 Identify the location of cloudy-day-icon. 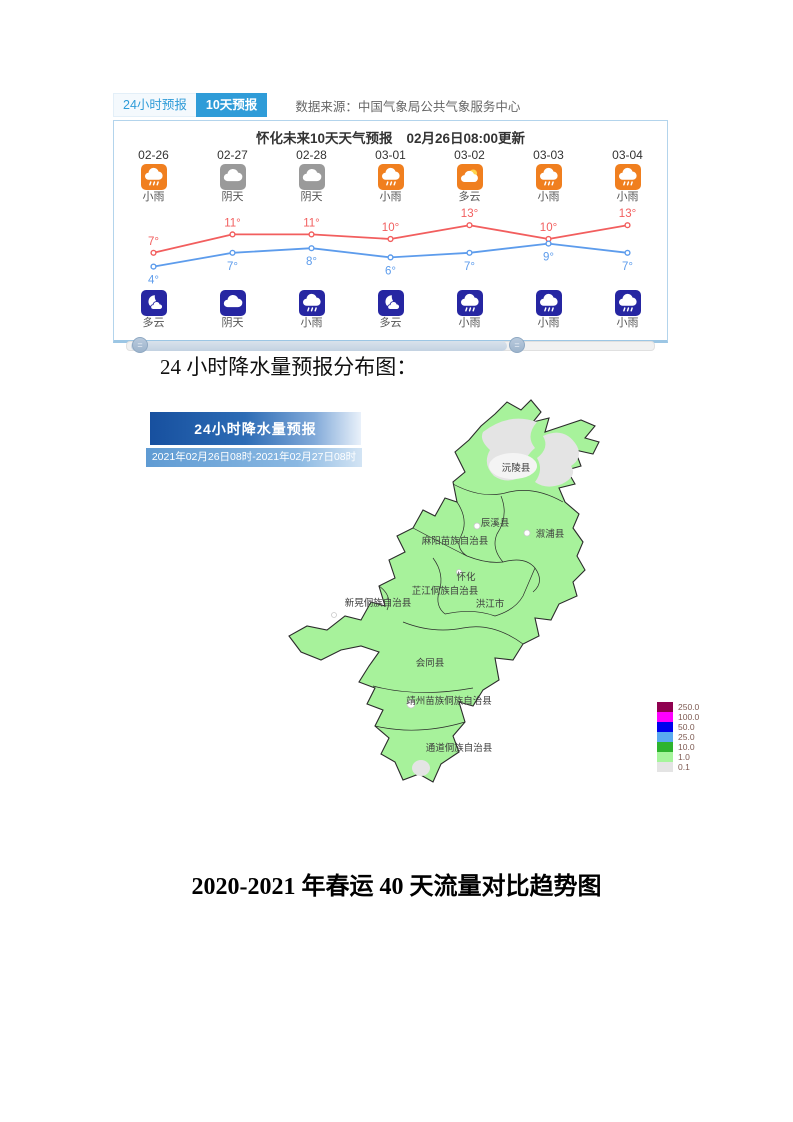
(469, 177).